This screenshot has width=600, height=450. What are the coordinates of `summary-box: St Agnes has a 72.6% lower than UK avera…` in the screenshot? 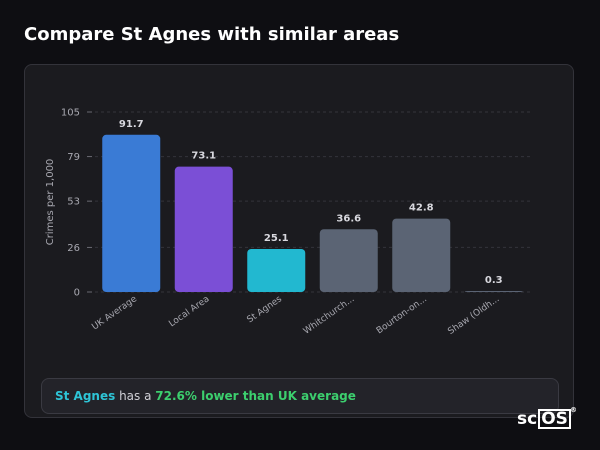 It's located at (300, 396).